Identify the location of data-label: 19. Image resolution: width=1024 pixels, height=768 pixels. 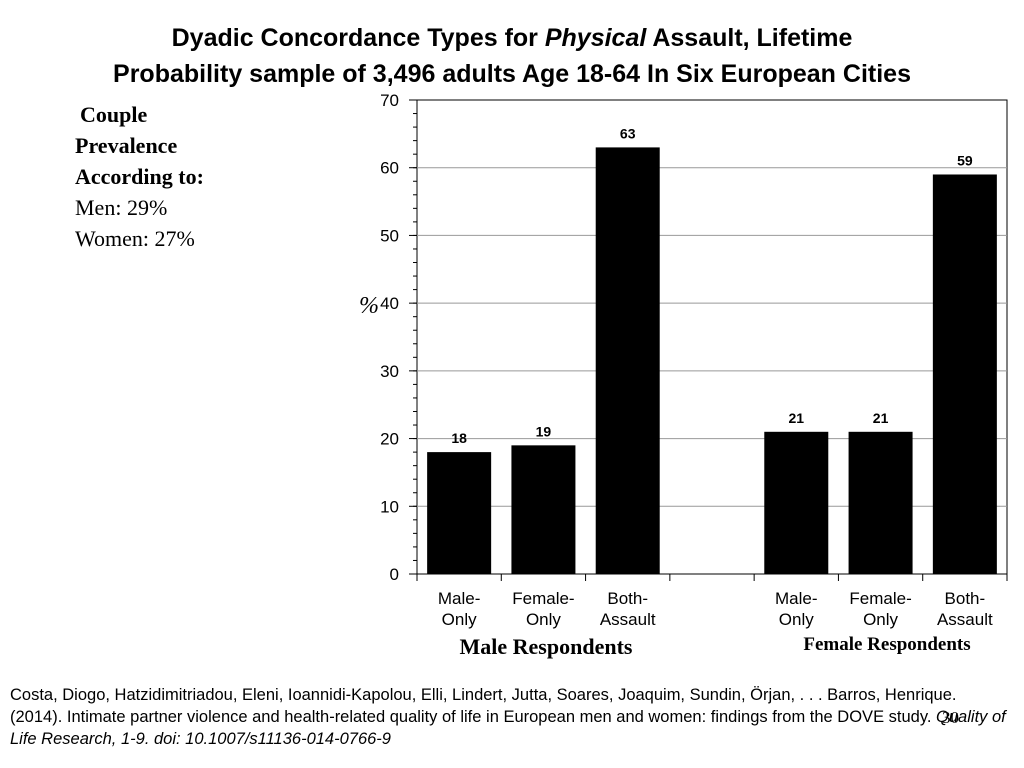
(544, 431).